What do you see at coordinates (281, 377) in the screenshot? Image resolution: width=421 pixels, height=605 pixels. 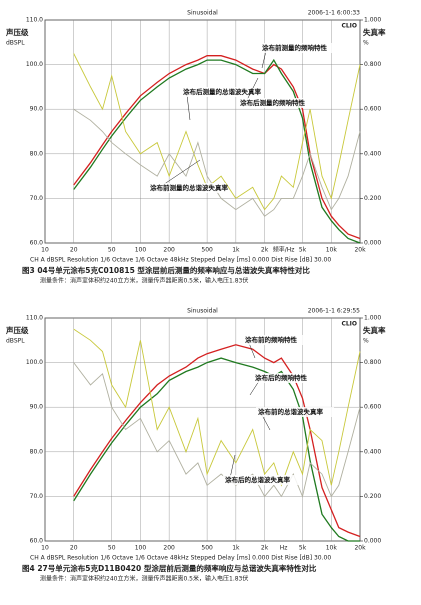 I see `annotation: 涂布后的频响特性` at bounding box center [281, 377].